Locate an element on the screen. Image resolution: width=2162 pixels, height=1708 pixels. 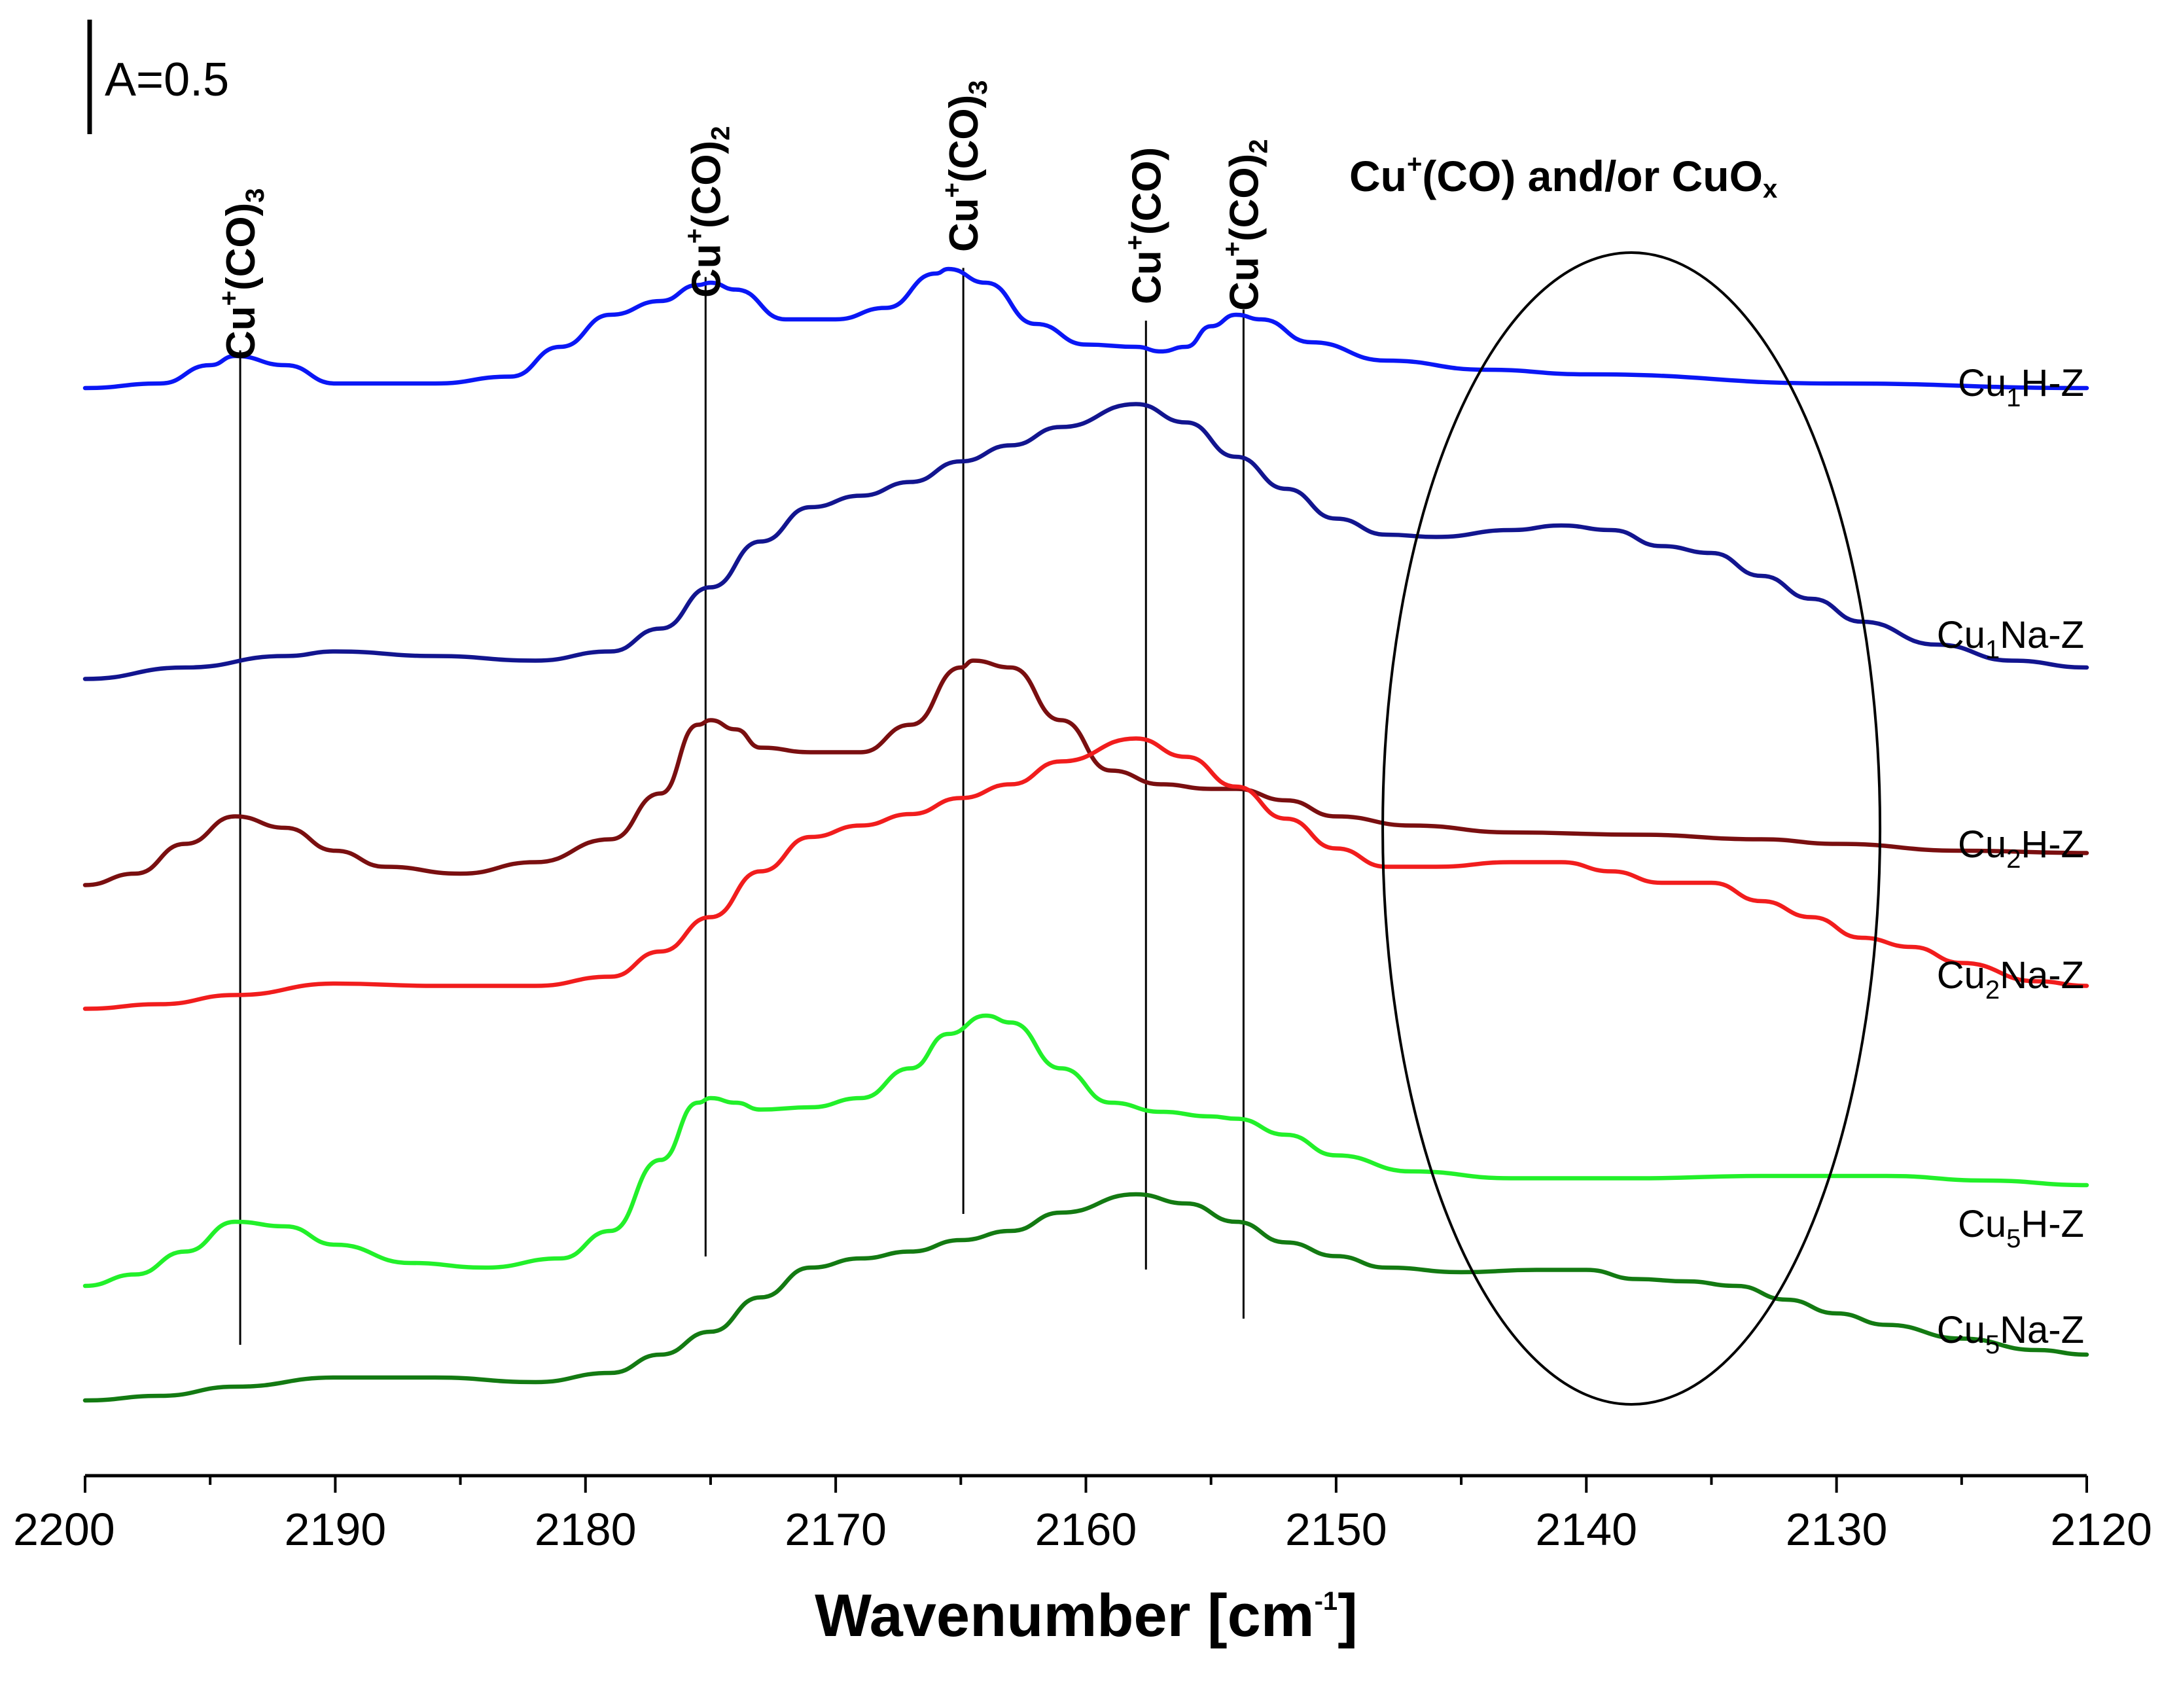
series-line-Cu1H-Z is located at coordinates (1085, 328).